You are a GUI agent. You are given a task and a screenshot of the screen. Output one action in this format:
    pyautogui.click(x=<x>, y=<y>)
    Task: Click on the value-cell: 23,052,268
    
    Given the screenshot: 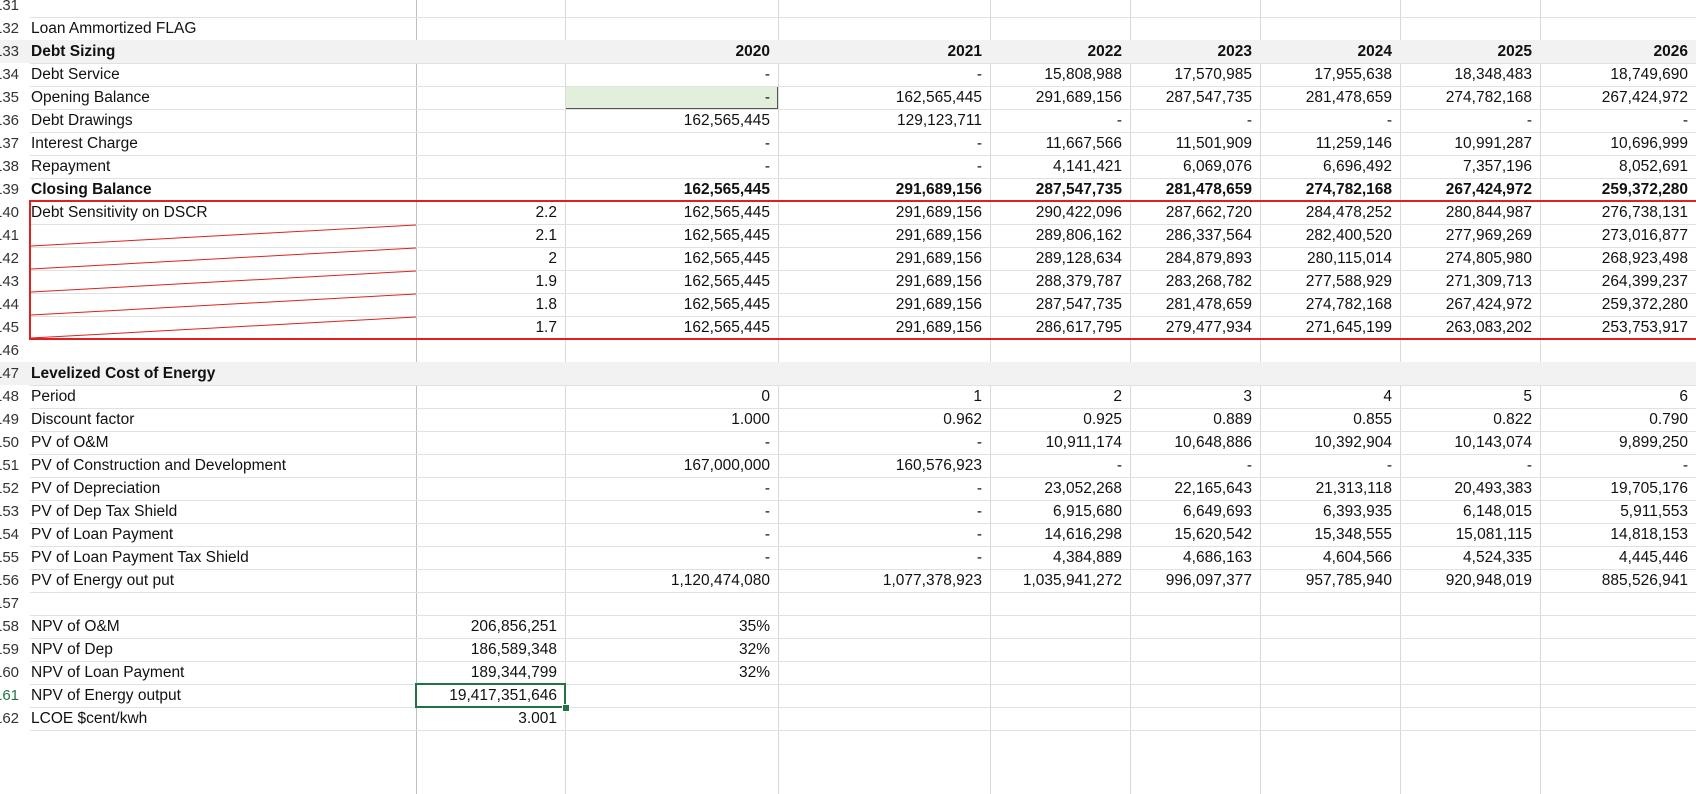 What is the action you would take?
    pyautogui.click(x=1083, y=488)
    